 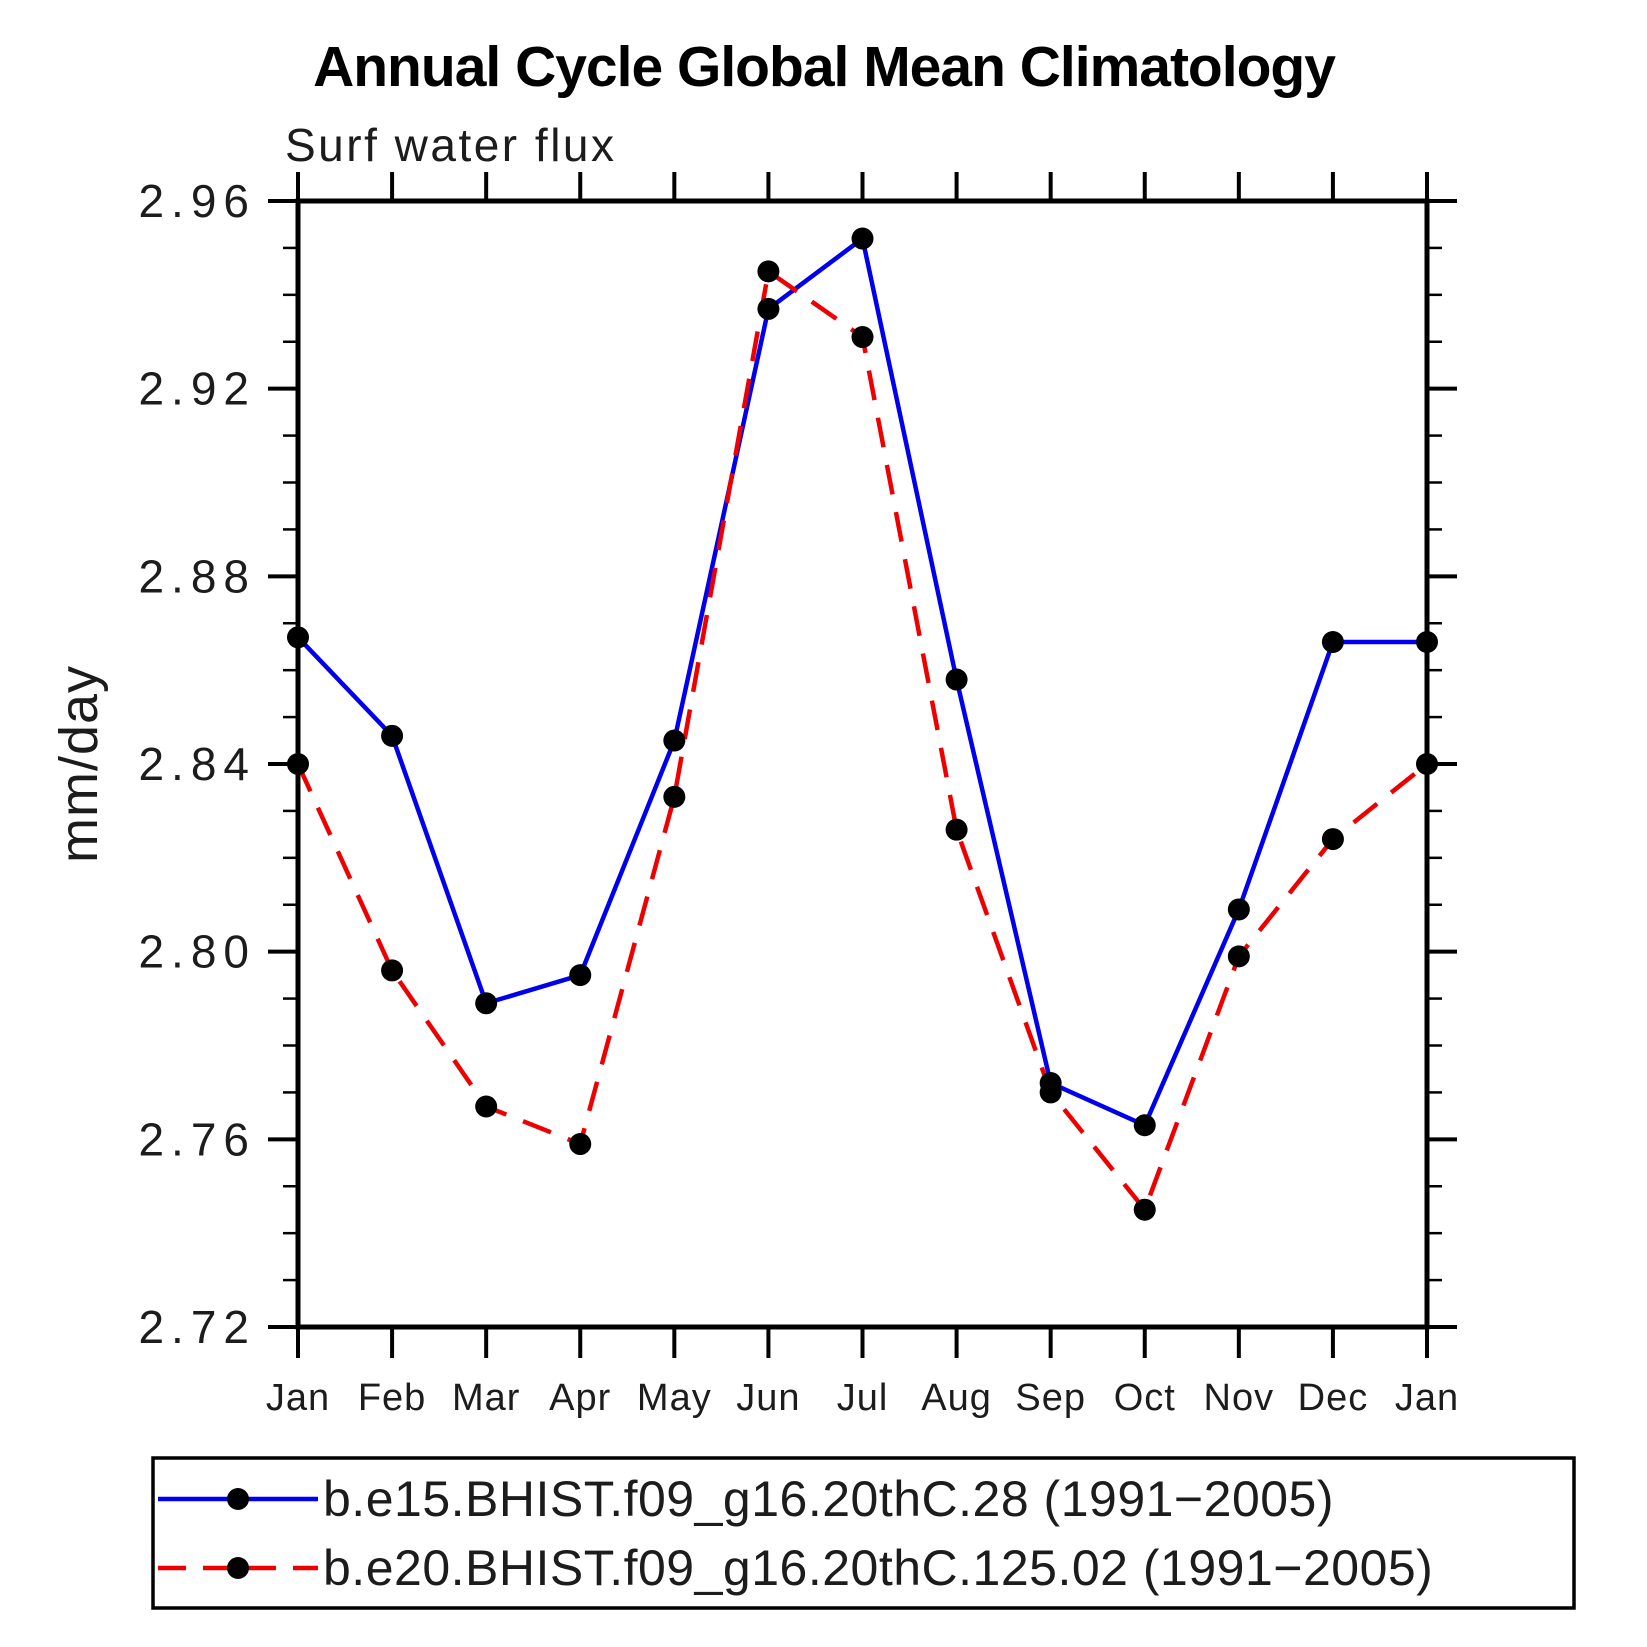 I want to click on x-tick-label: Jun, so click(x=768, y=1398).